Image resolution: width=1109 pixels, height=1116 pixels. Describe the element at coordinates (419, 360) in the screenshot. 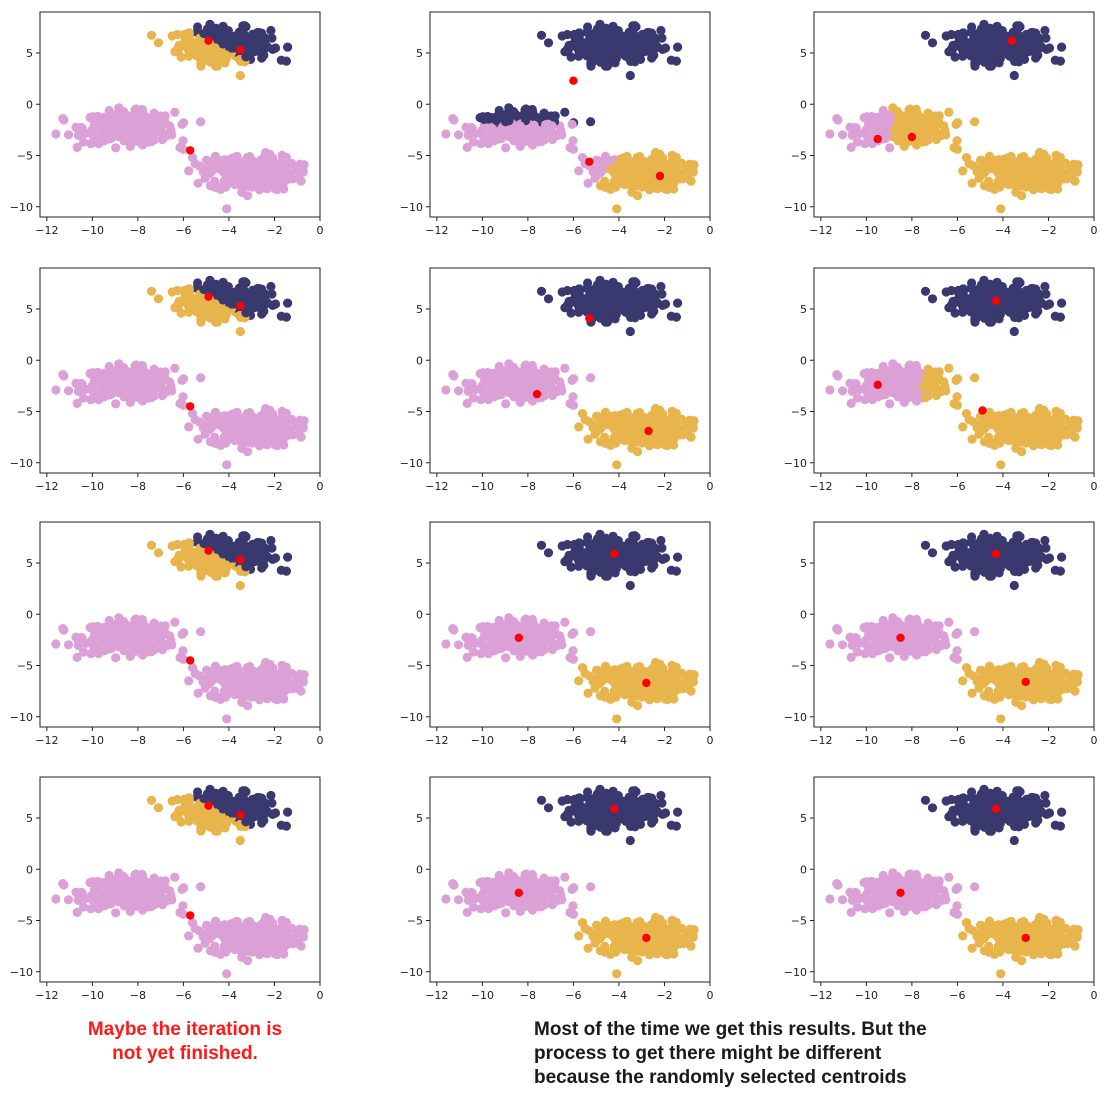

I see `y-tick-label: 0` at that location.